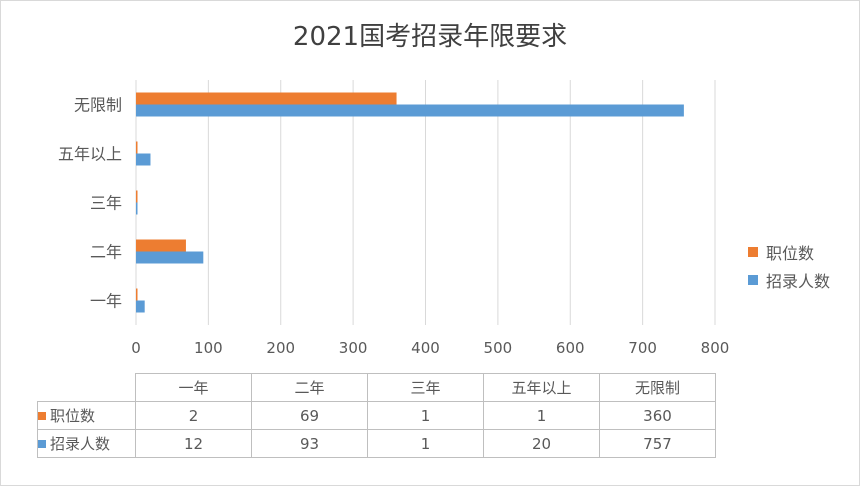  Describe the element at coordinates (753, 252) in the screenshot. I see `legend-swatch-positions` at that location.